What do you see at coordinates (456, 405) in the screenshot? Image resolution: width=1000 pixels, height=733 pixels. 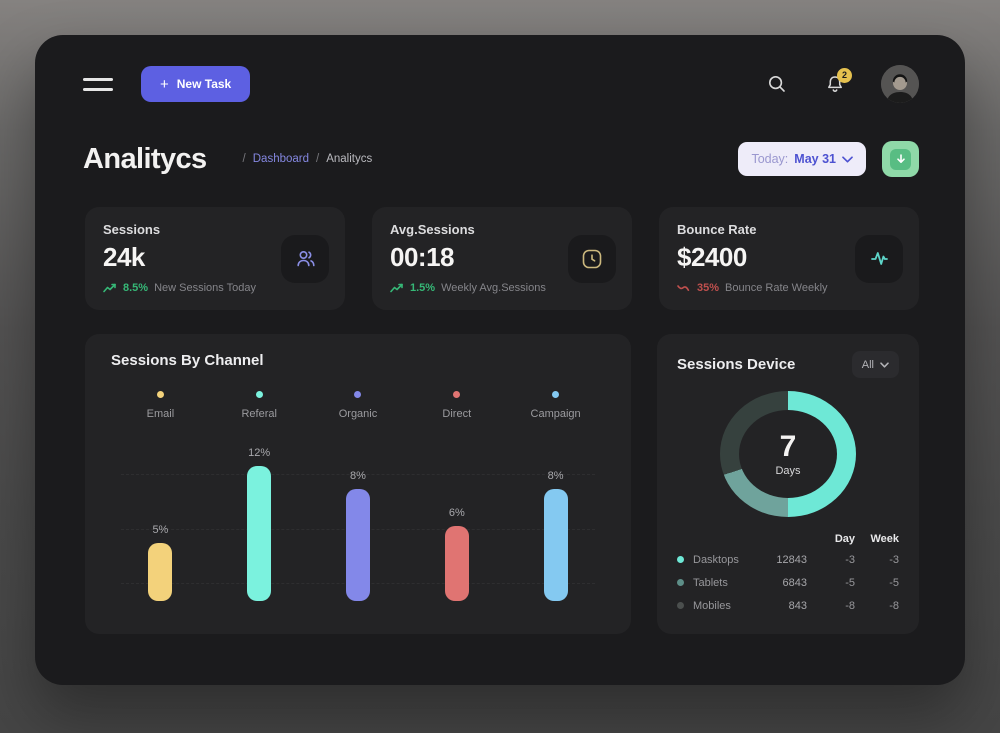 I see `legend-item: Direct` at bounding box center [456, 405].